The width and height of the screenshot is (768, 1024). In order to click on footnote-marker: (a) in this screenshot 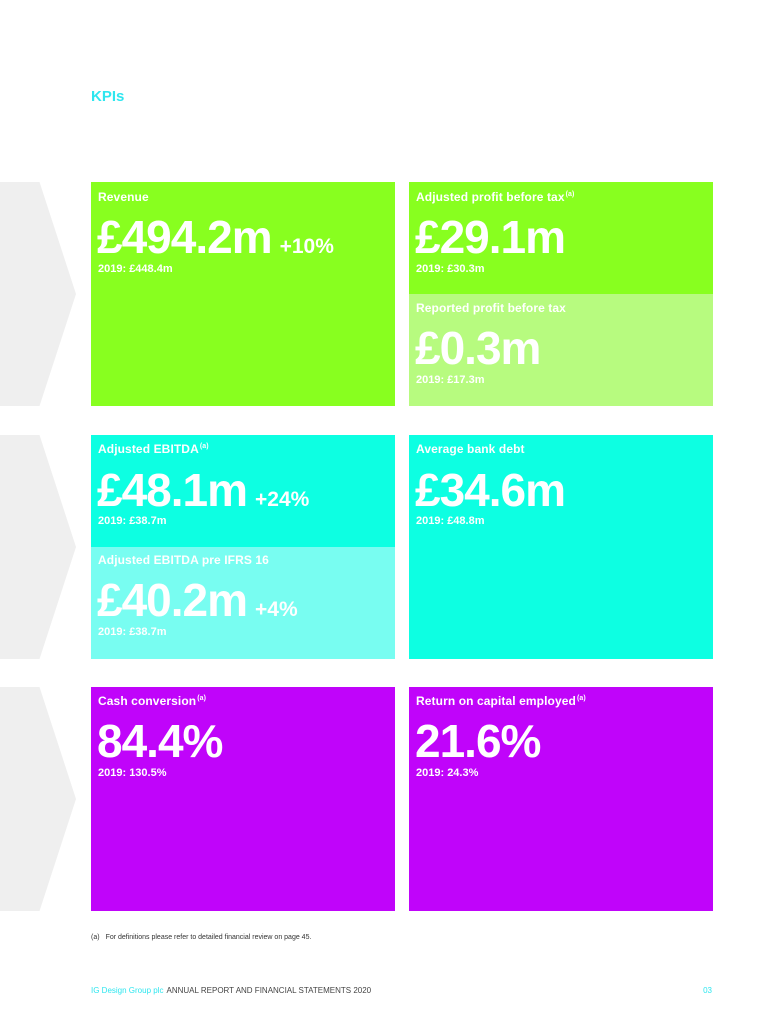, I will do `click(95, 937)`.